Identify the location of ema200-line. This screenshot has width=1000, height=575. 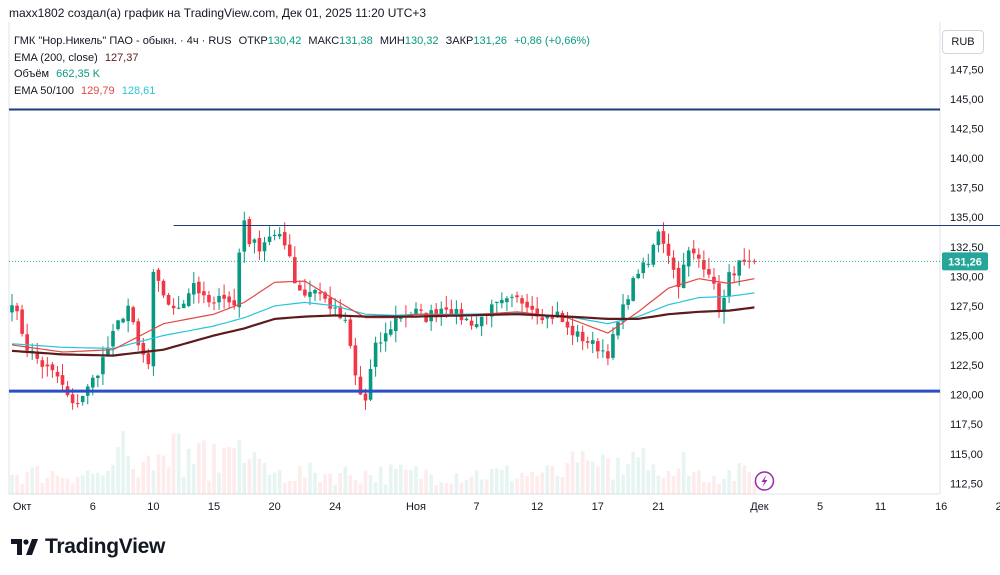
(383, 331).